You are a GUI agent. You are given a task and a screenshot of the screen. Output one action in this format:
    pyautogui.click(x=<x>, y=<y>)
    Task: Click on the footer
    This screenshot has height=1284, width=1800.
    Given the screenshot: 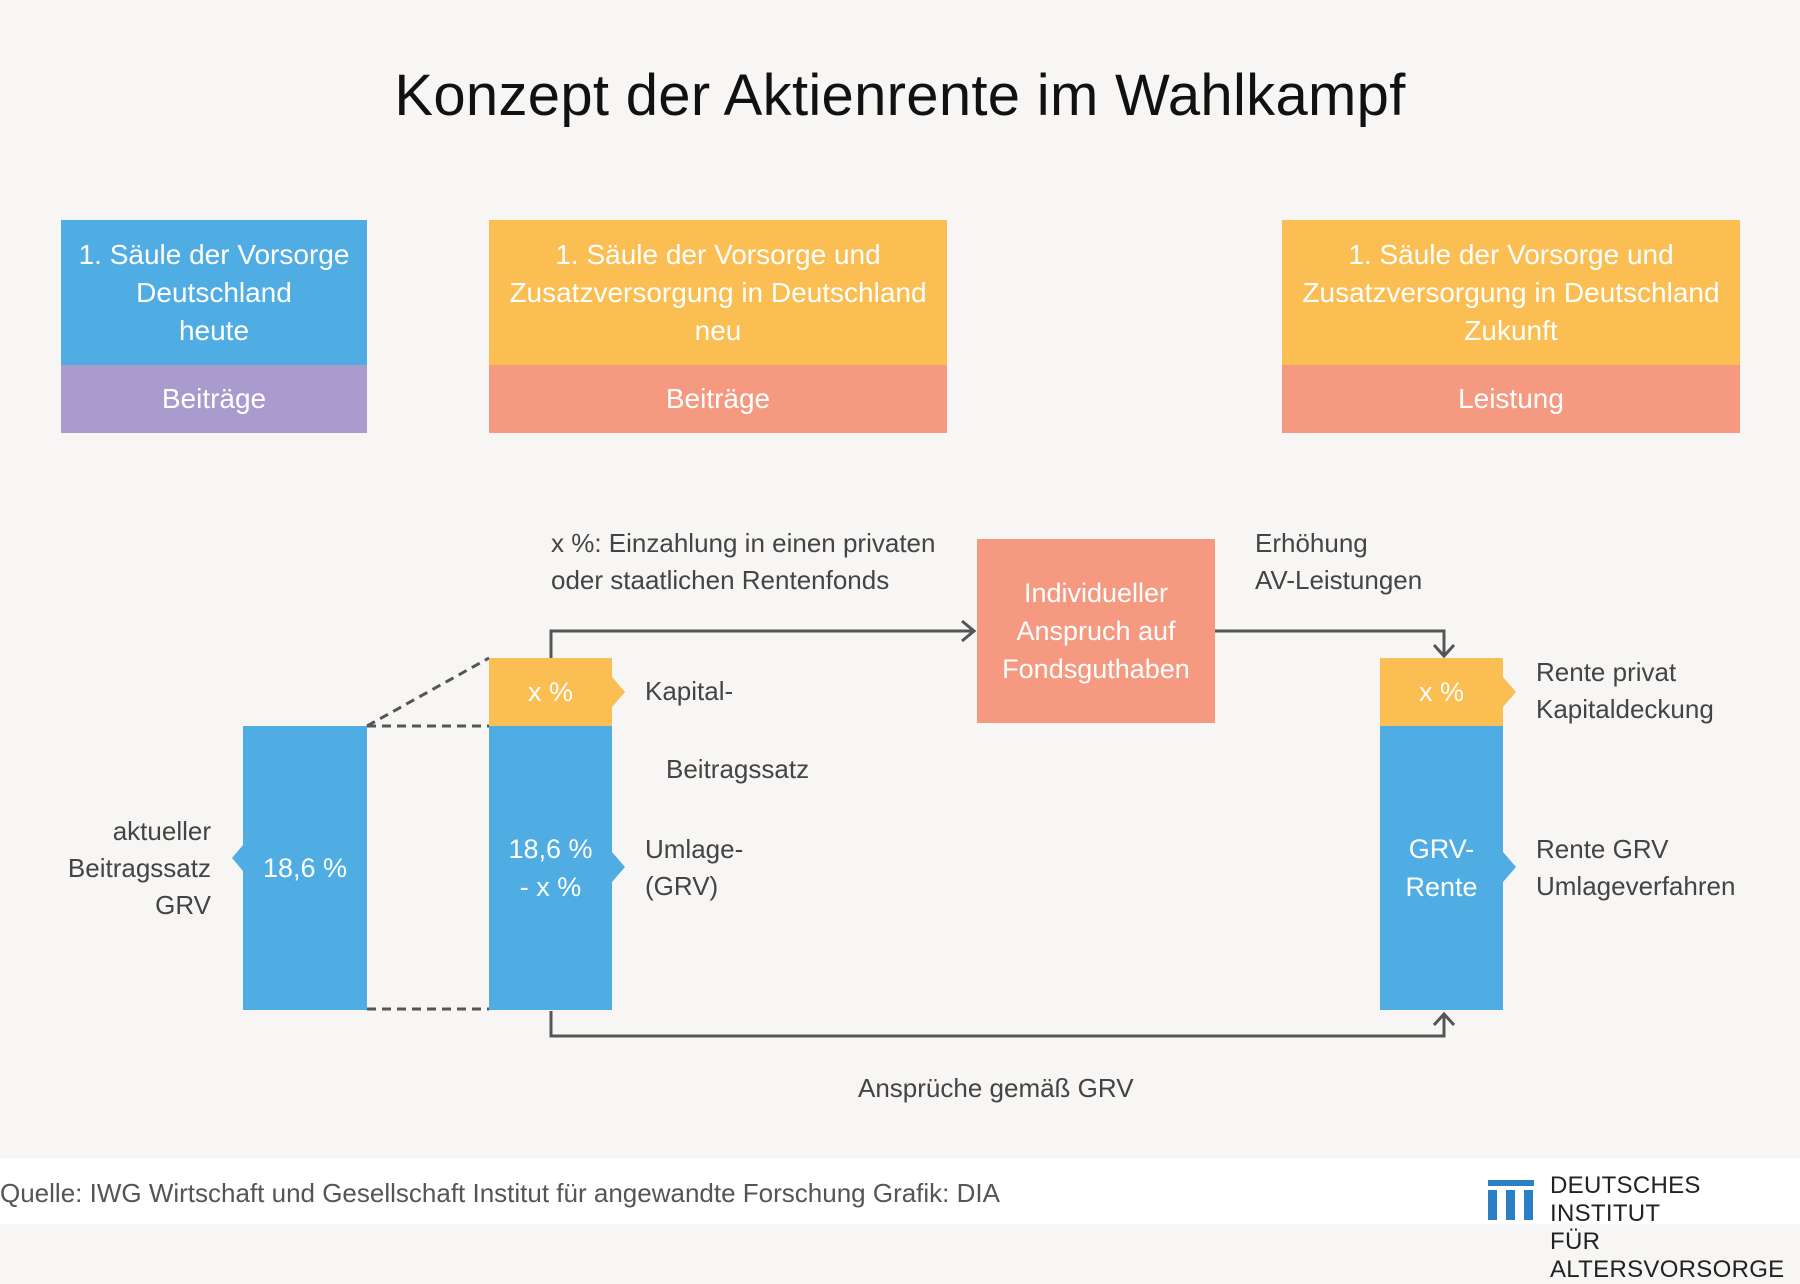 What is the action you would take?
    pyautogui.click(x=900, y=1191)
    